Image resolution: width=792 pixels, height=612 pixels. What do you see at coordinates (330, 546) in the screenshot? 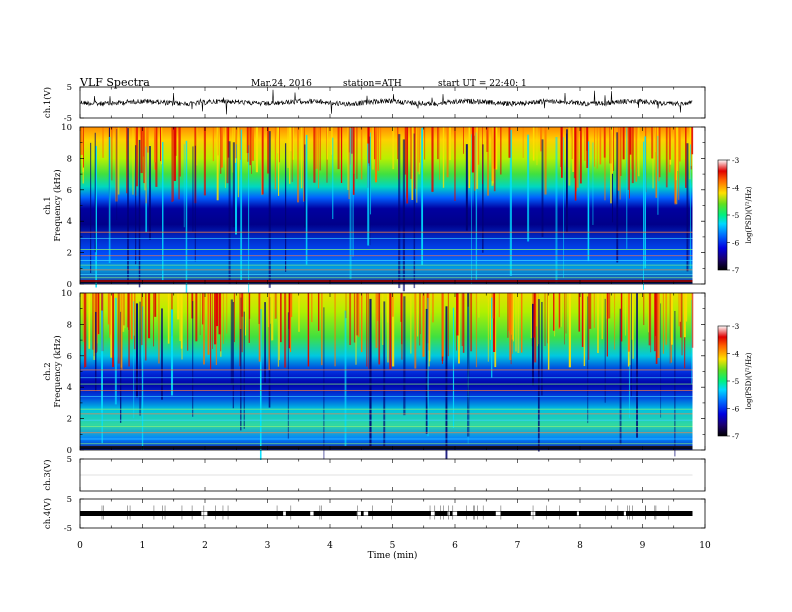
I see `x-tick-label: 4` at bounding box center [330, 546].